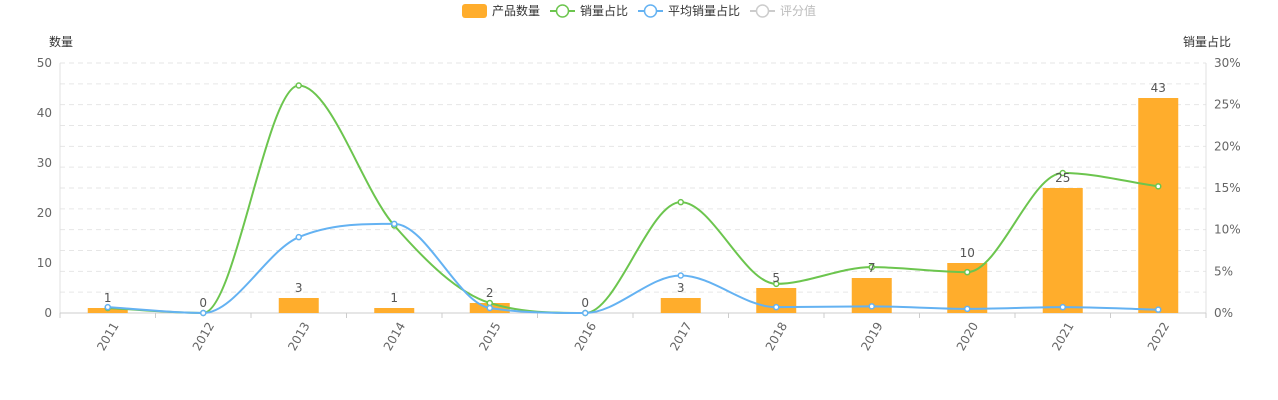 The height and width of the screenshot is (400, 1278). I want to click on bar-data-label: 2, so click(490, 293).